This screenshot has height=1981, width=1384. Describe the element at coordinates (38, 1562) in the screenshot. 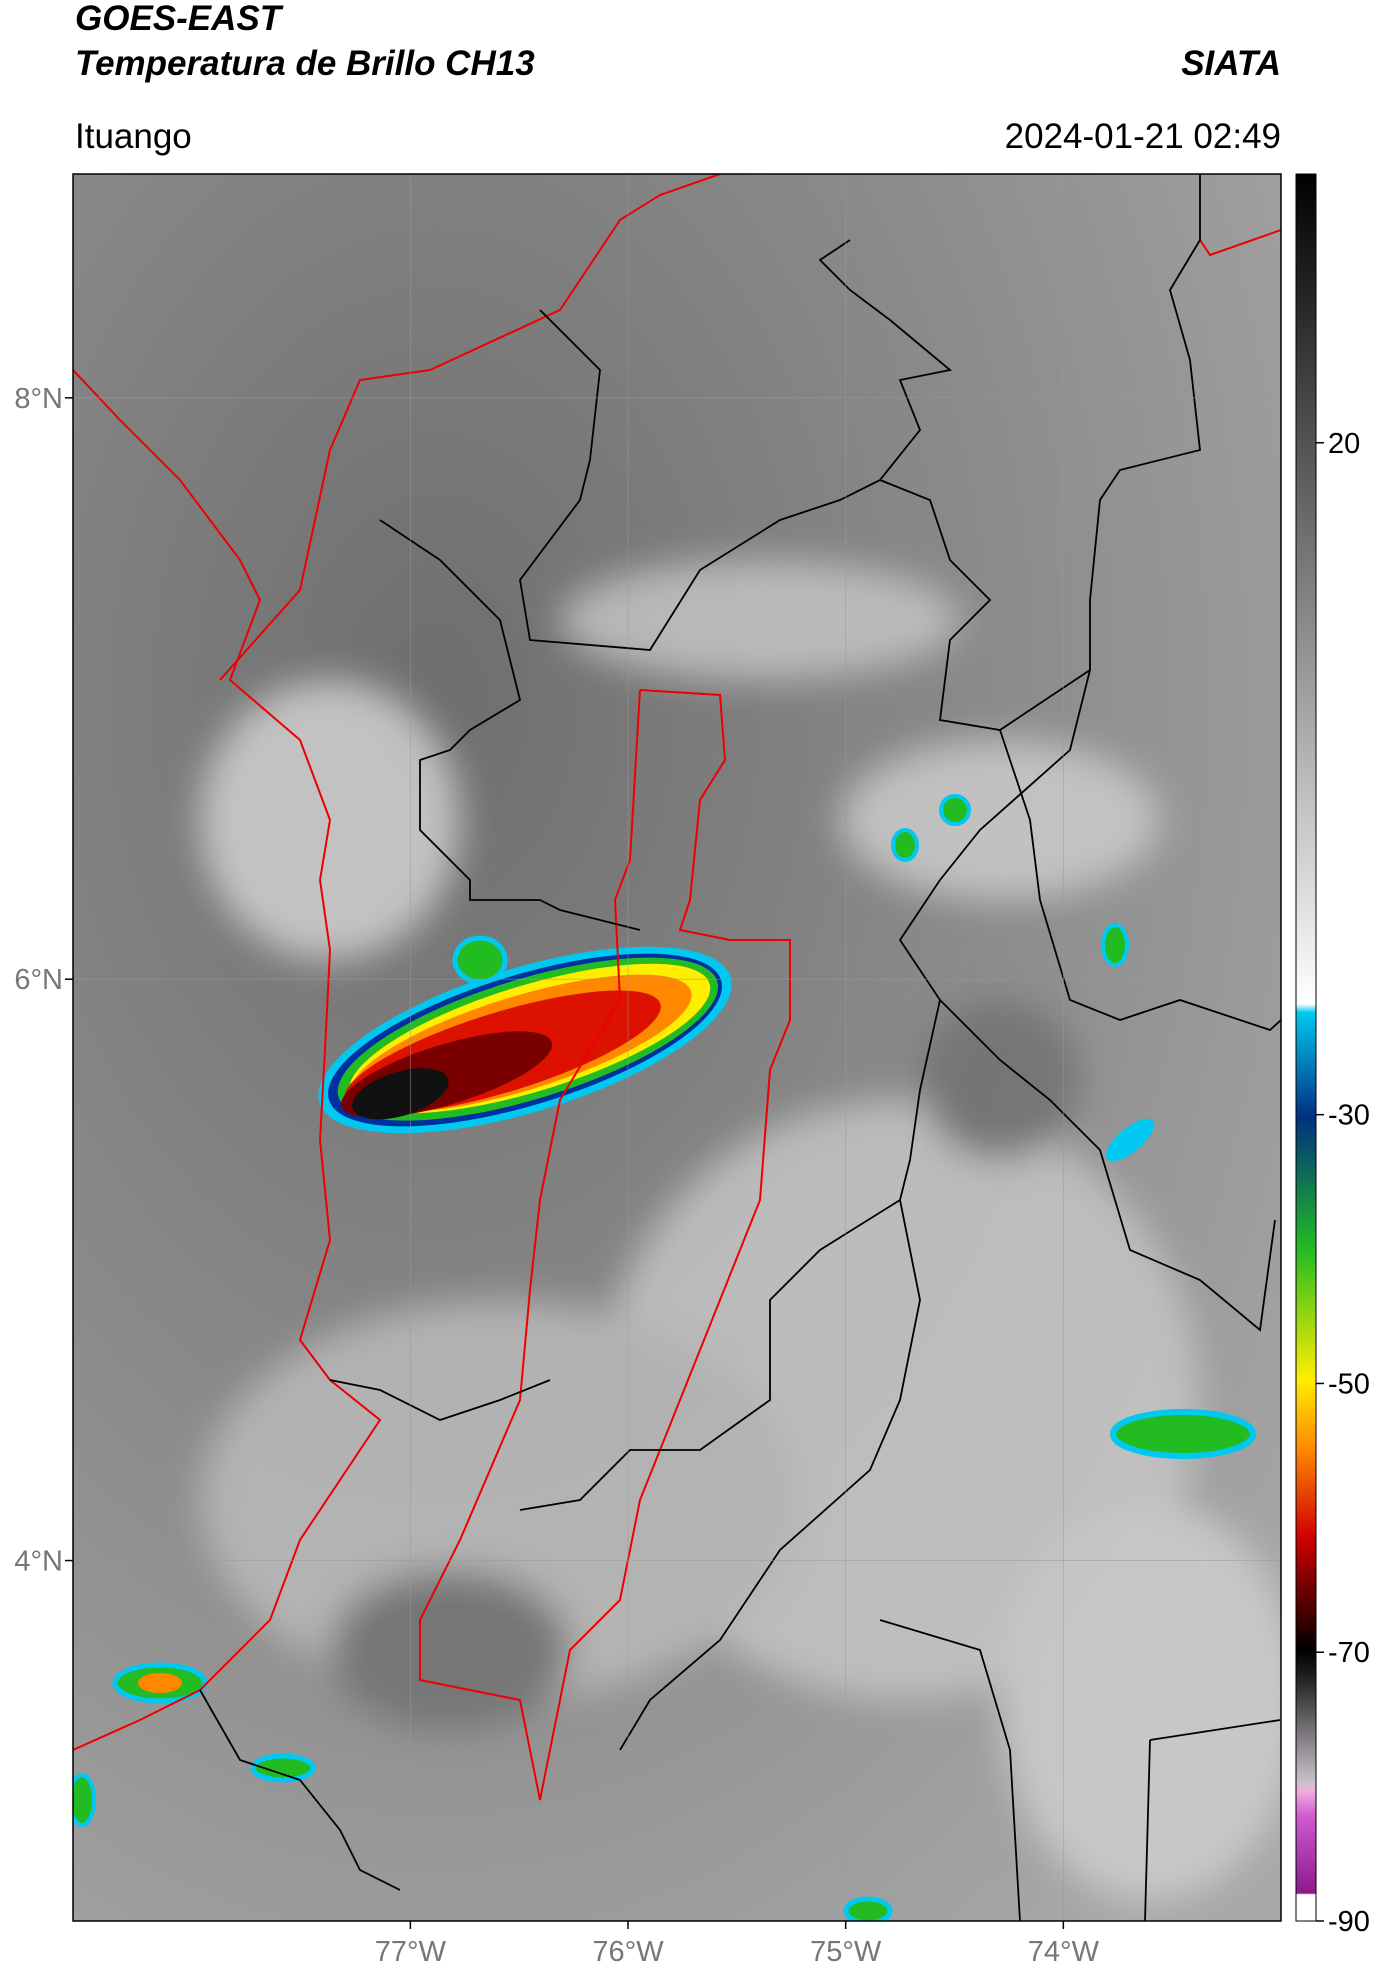

I see `lat-tick-label: 4°N` at that location.